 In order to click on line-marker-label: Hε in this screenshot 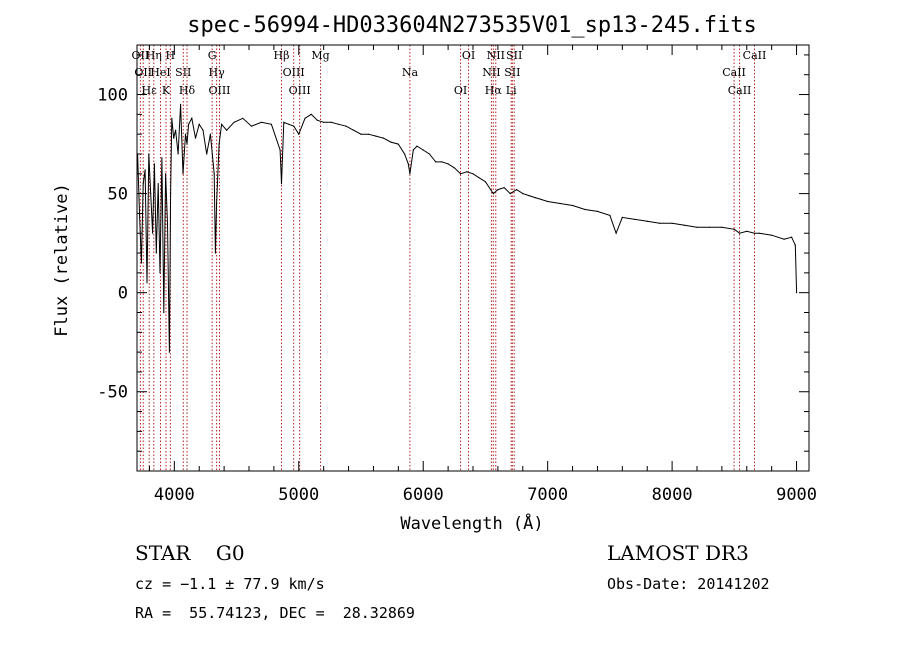, I will do `click(150, 90)`.